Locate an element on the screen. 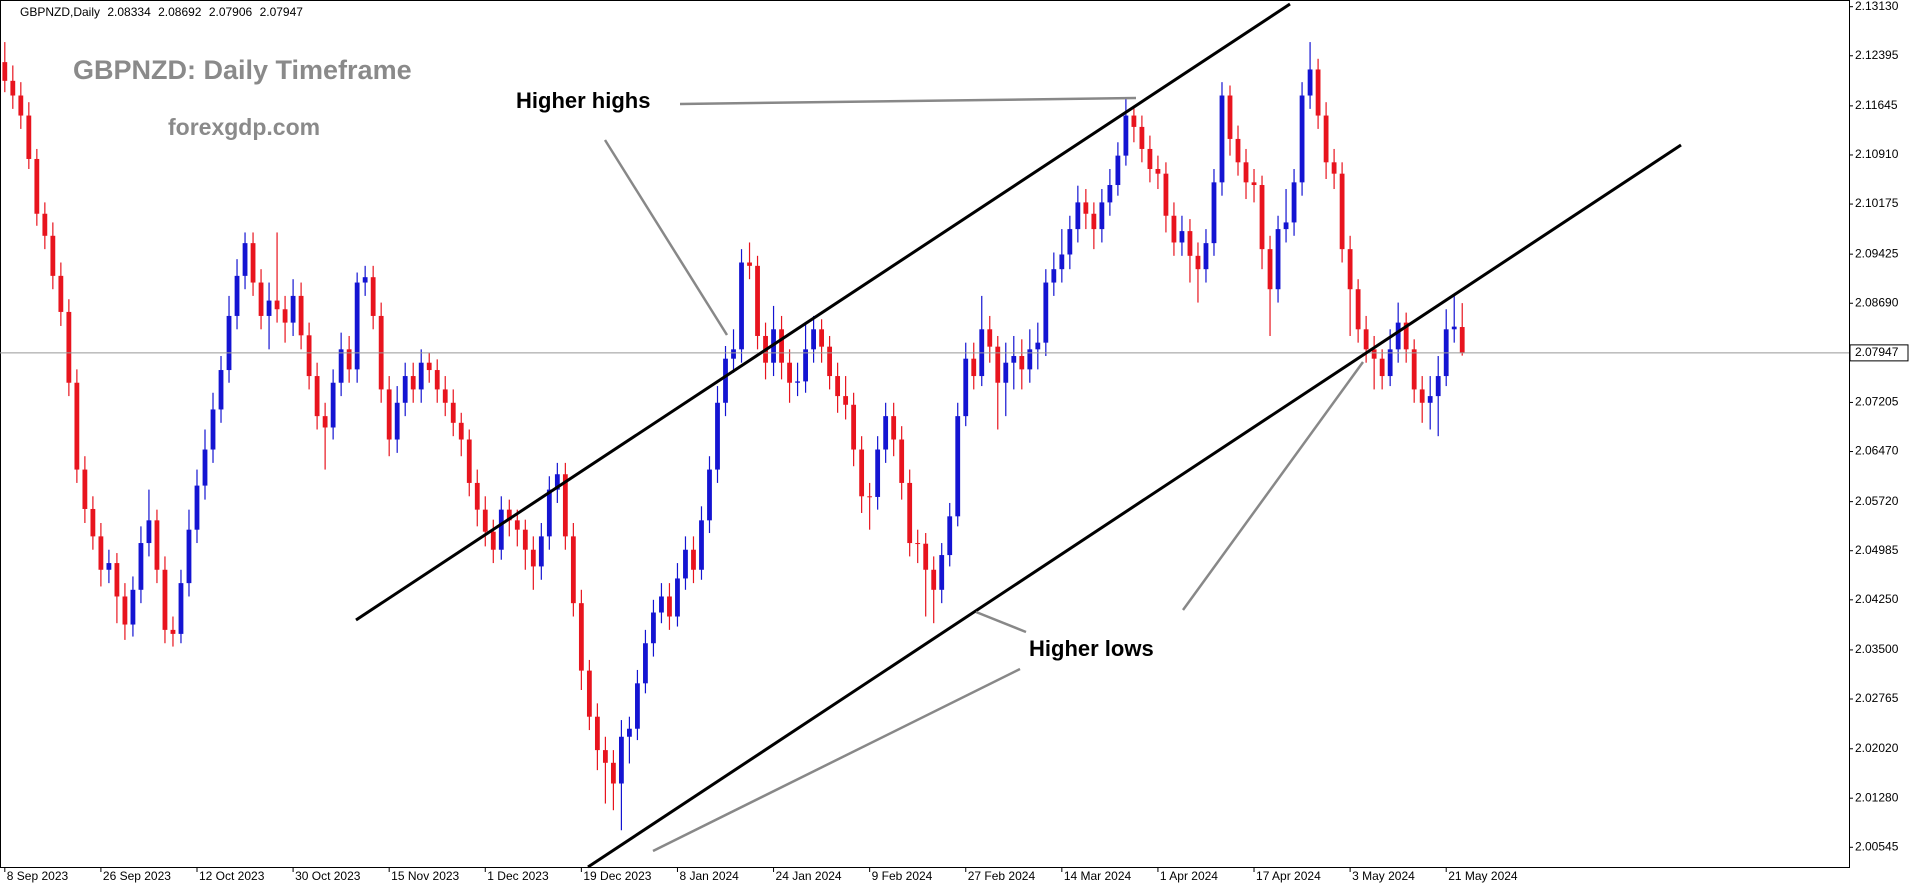  price-label: 2.07947 is located at coordinates (1877, 352).